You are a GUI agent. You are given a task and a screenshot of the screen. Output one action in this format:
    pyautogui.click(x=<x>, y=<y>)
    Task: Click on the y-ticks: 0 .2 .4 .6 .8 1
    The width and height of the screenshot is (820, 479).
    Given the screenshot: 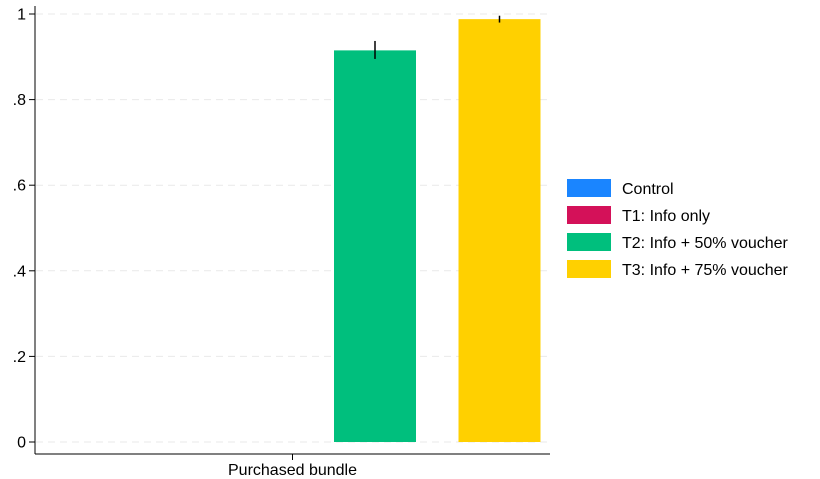 What is the action you would take?
    pyautogui.click(x=24, y=229)
    